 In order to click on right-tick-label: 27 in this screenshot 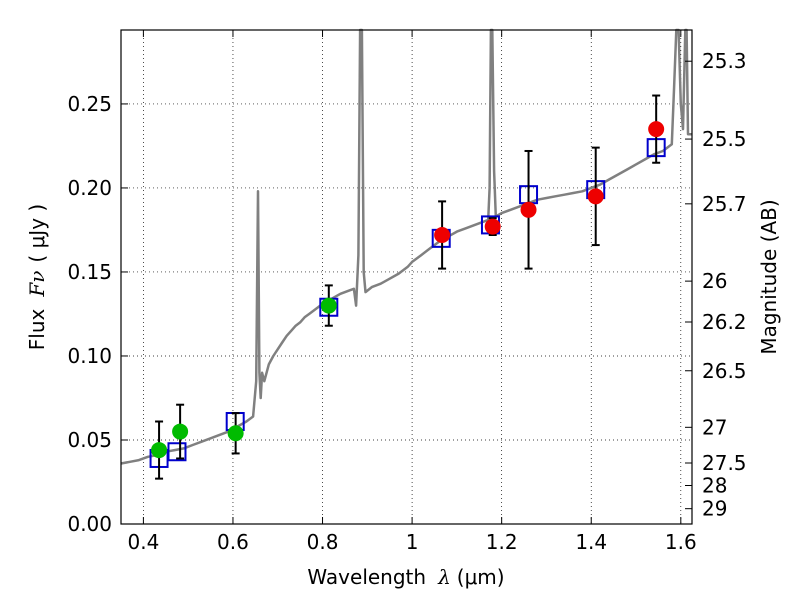, I will do `click(714, 427)`.